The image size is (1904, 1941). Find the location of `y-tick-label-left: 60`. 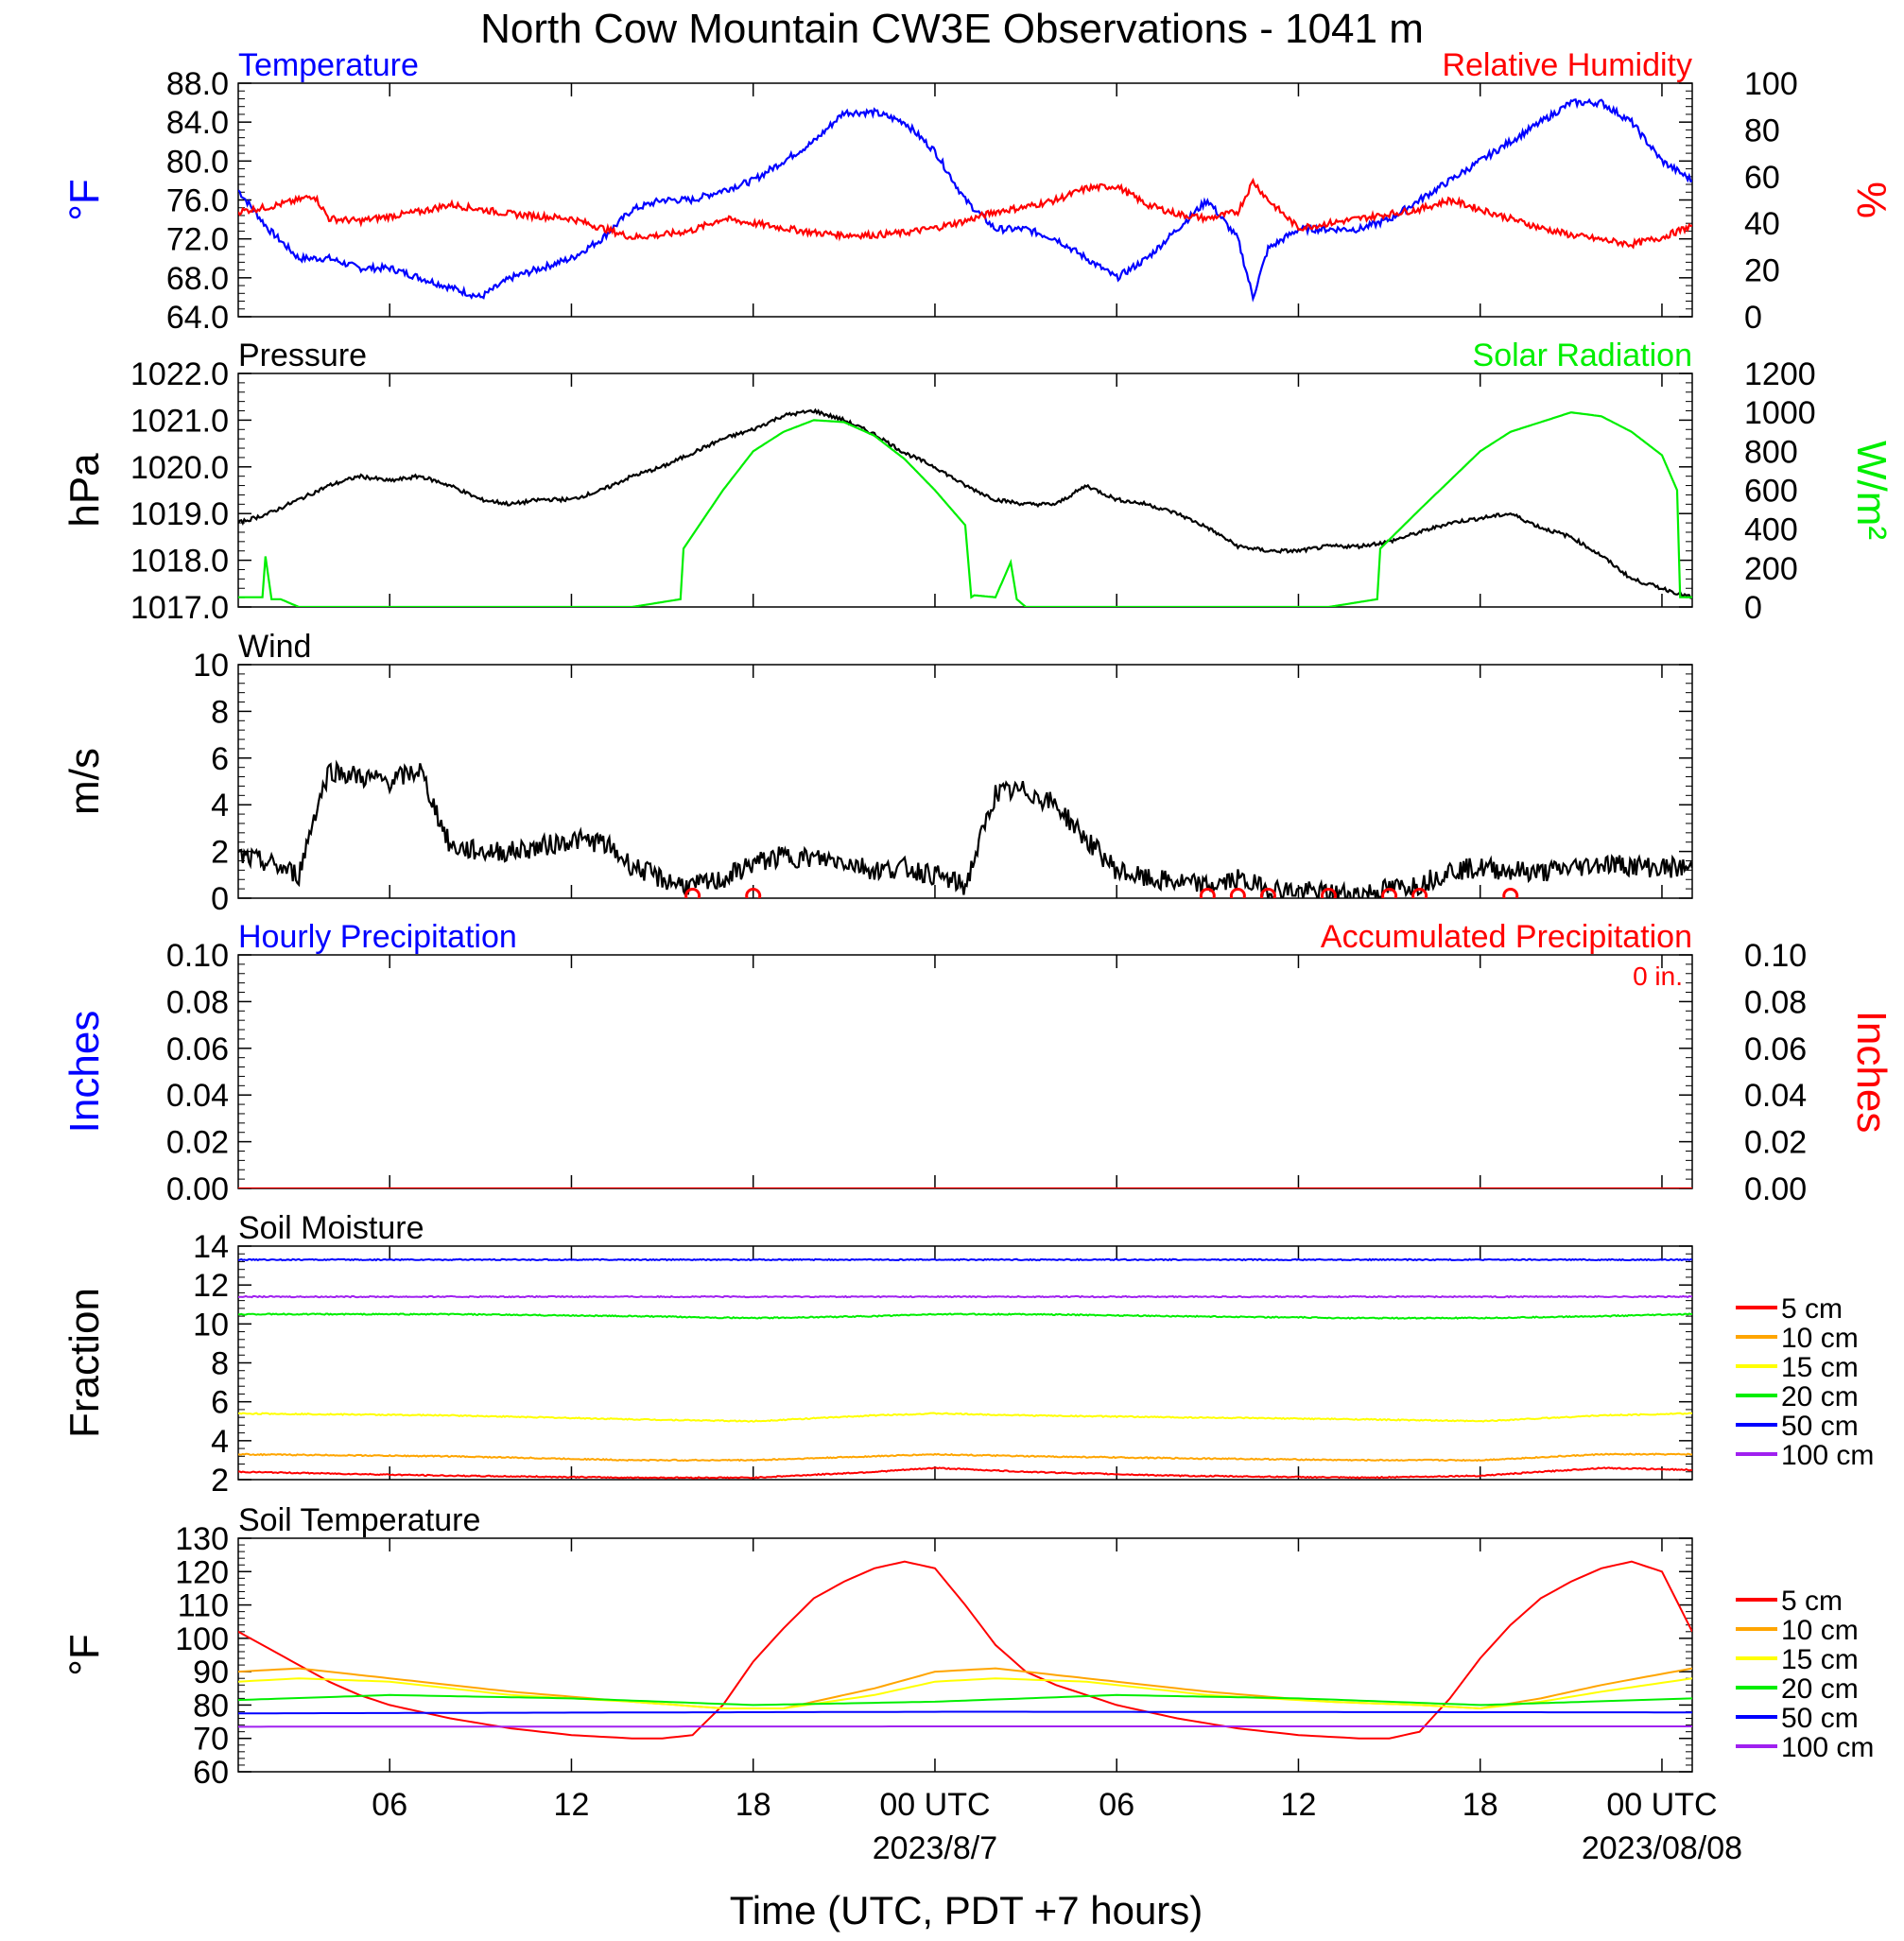

y-tick-label-left: 60 is located at coordinates (211, 1773).